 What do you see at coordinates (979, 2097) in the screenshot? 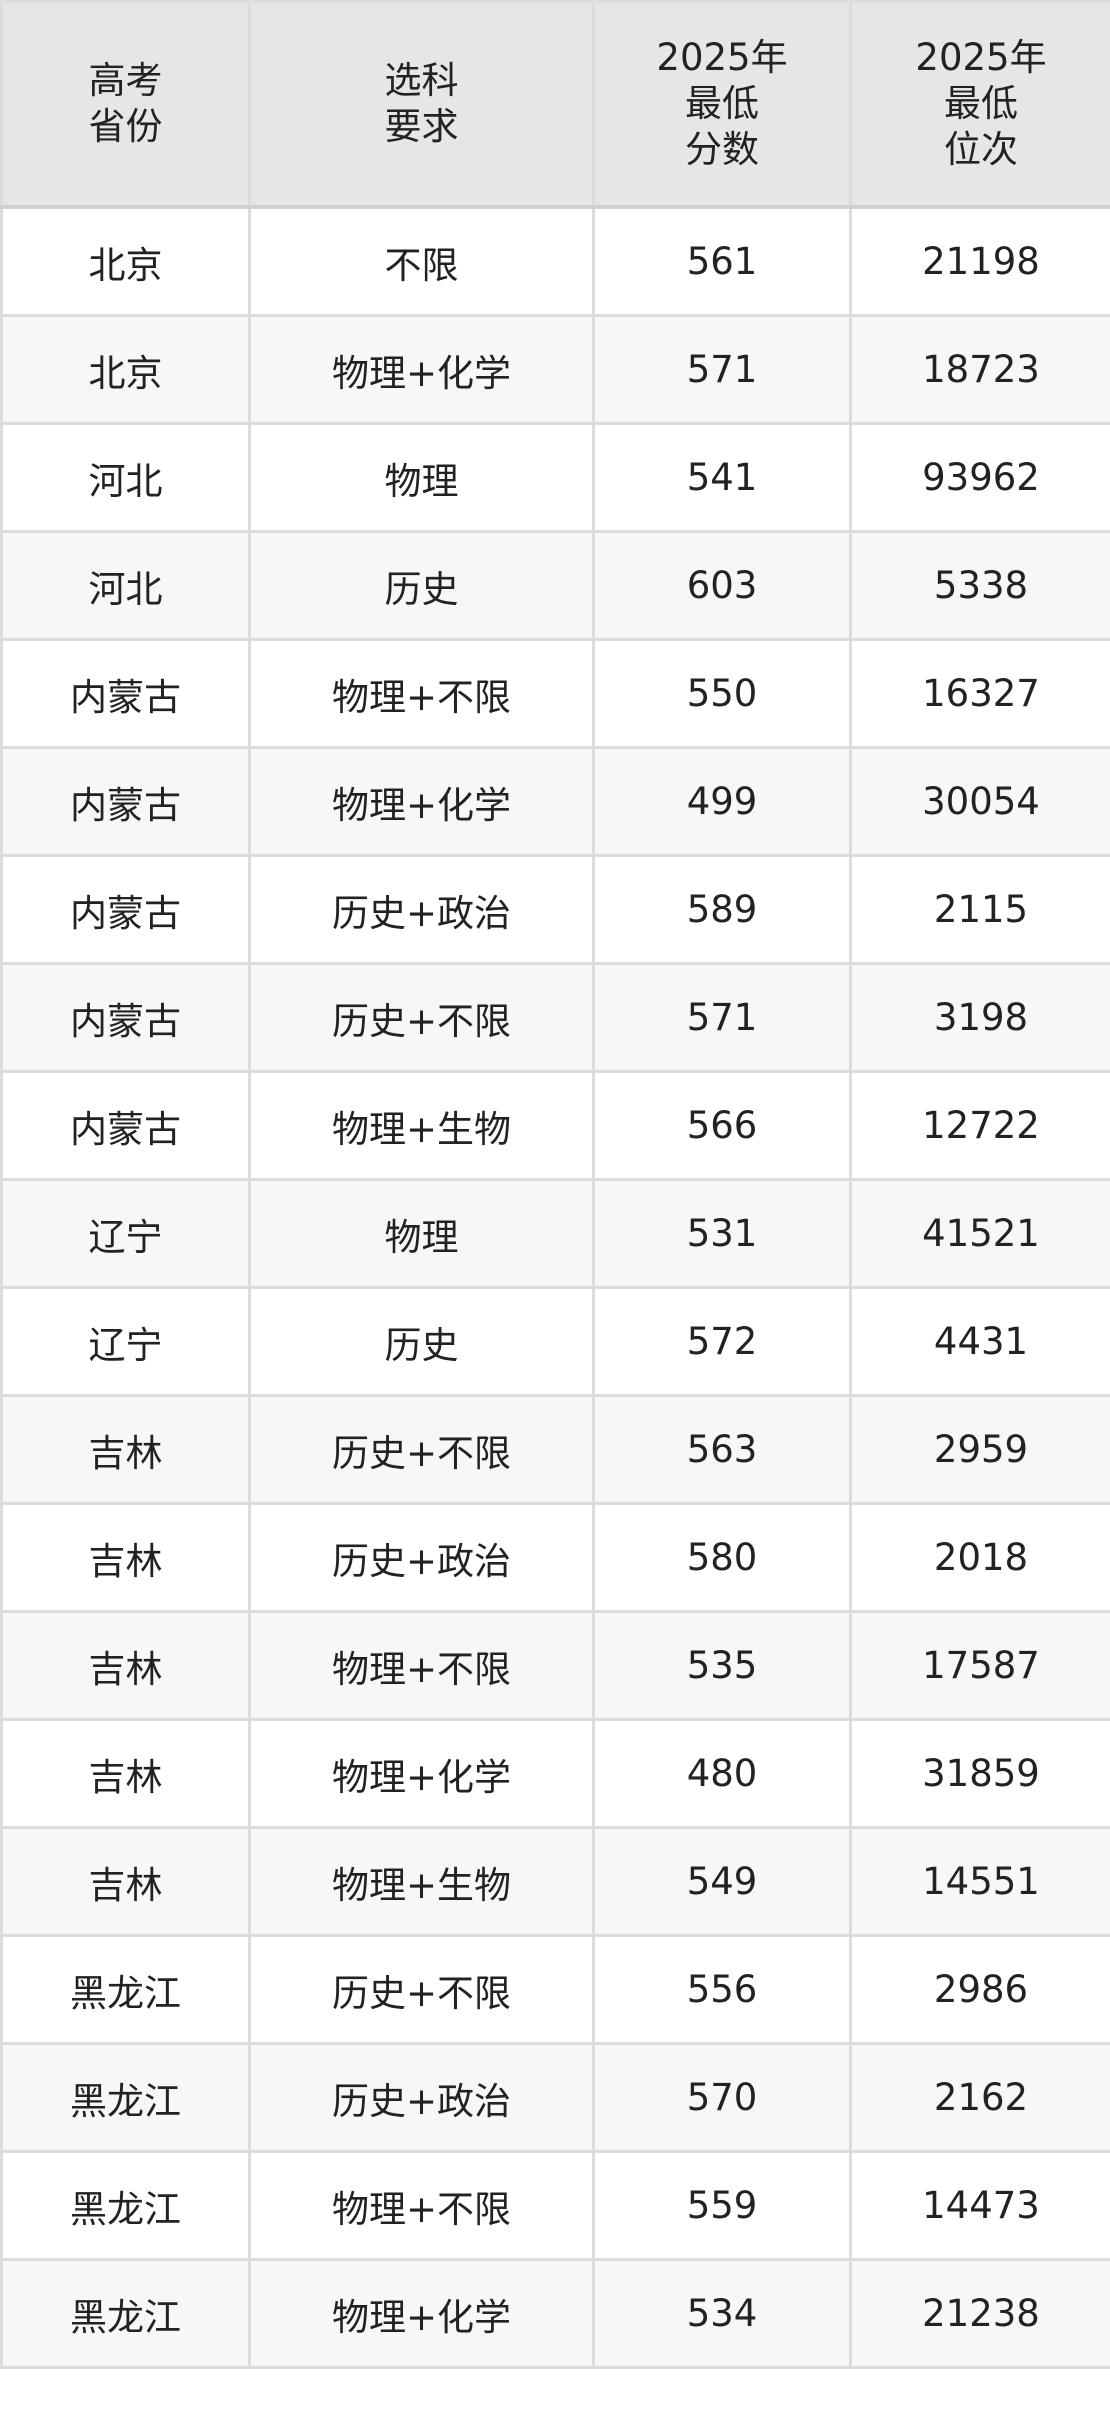
I see `rank-cell: 2162` at bounding box center [979, 2097].